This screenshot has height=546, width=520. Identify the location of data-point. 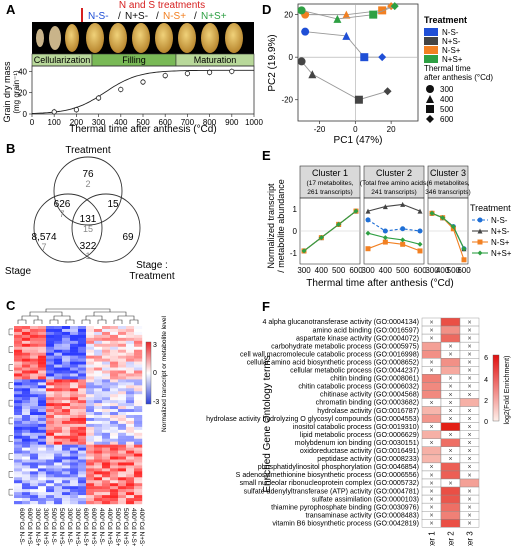
(232, 71).